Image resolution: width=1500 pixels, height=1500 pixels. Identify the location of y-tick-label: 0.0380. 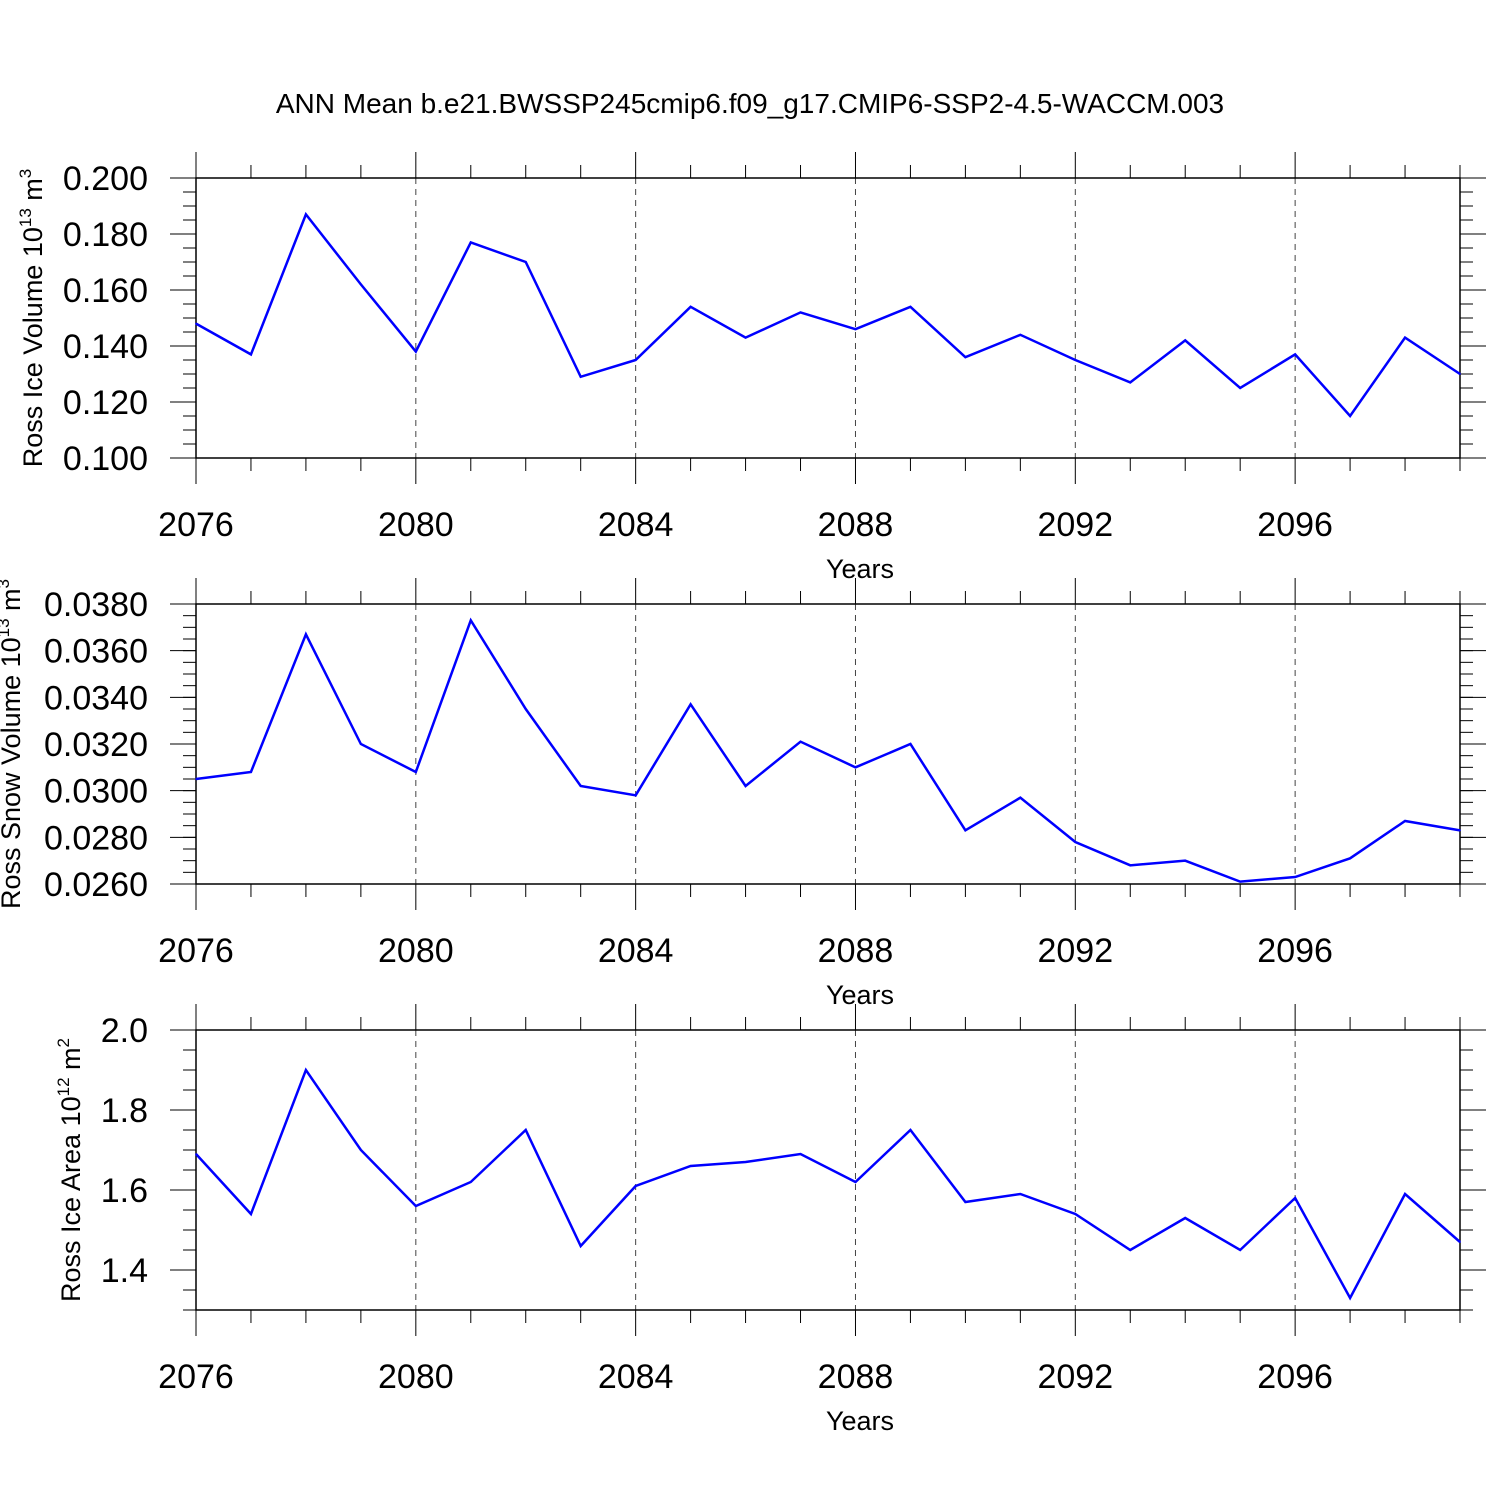
(96, 605).